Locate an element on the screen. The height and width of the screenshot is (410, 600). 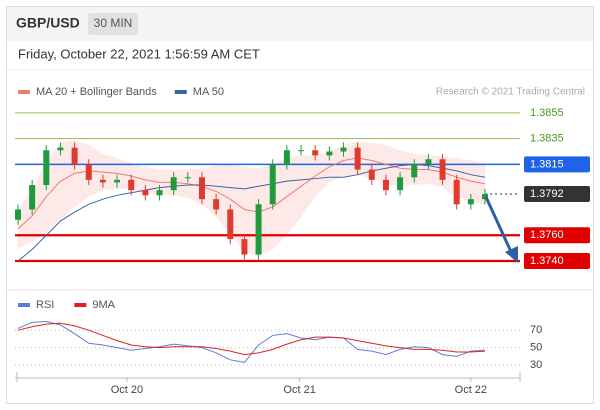
y-tick-label: 50 is located at coordinates (536, 348).